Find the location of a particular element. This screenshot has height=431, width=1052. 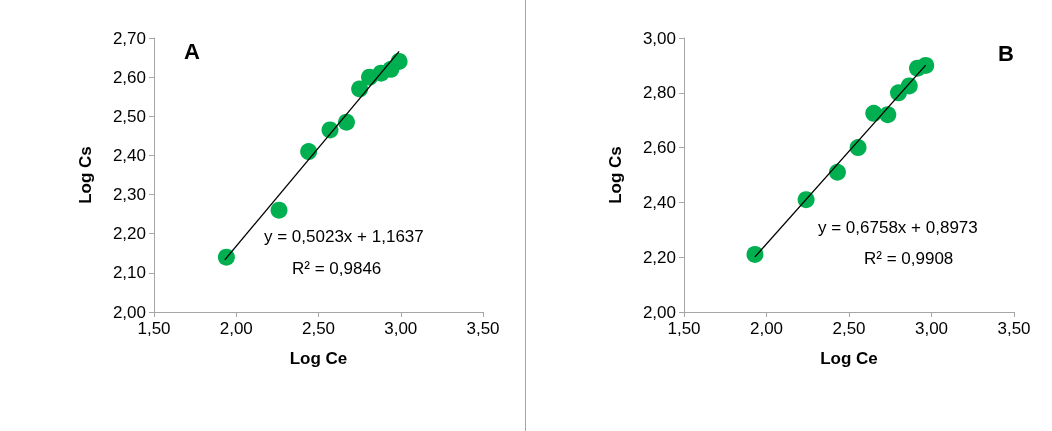

y-tick-label: 2,70 is located at coordinates (129, 38).